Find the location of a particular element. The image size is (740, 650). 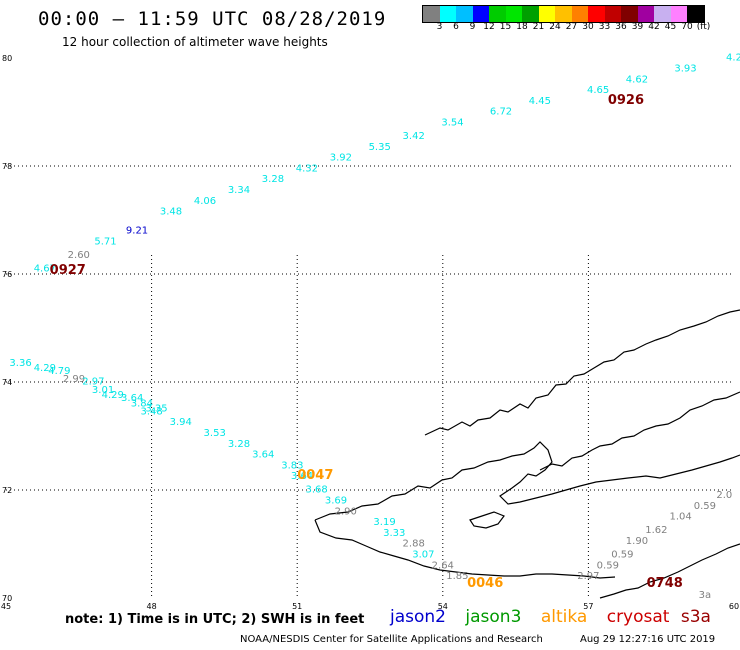

legend-cryosat: cryosat is located at coordinates (638, 617).